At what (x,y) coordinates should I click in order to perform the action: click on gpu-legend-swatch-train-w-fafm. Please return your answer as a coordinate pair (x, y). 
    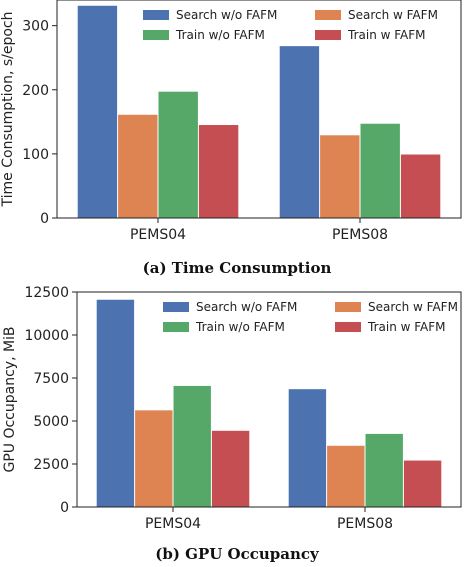
    Looking at the image, I should click on (348, 327).